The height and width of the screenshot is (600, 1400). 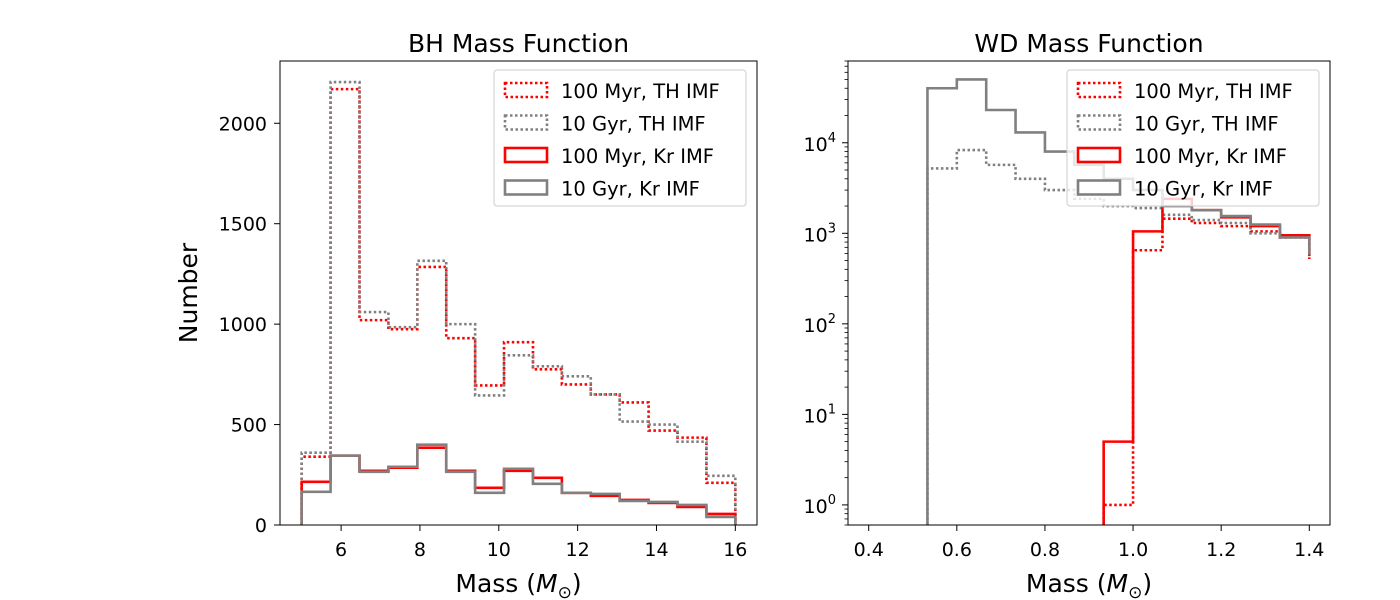 I want to click on y-tick-label: 10², so click(x=820, y=324).